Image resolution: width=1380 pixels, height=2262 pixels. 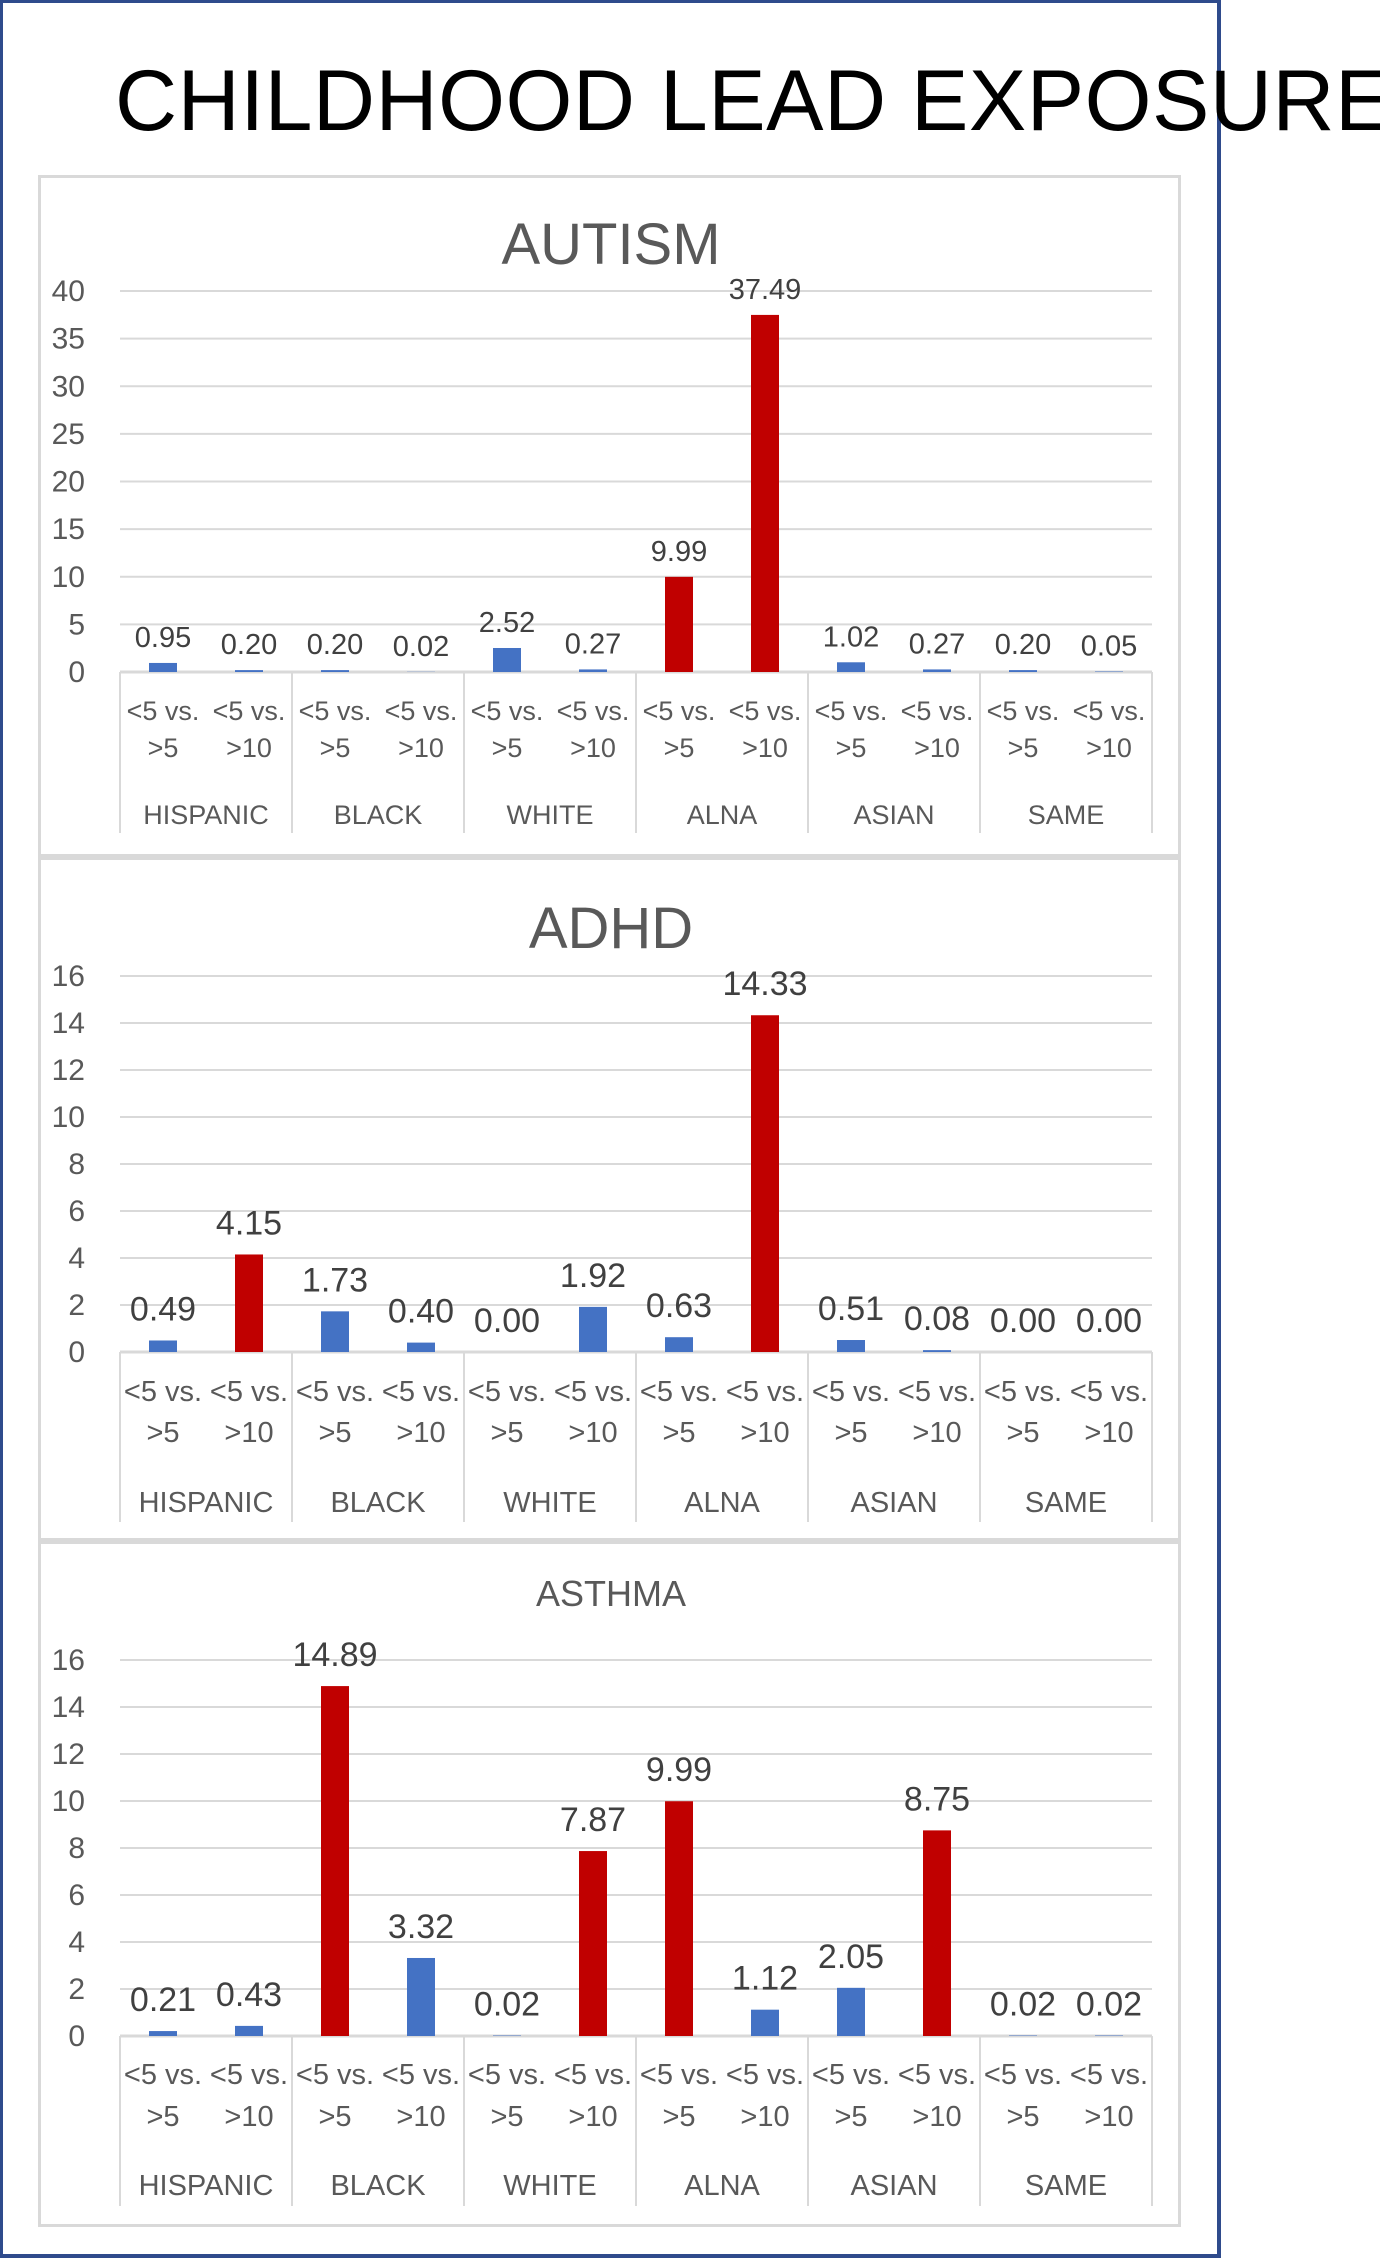 What do you see at coordinates (593, 1820) in the screenshot?
I see `data-label: 7.87` at bounding box center [593, 1820].